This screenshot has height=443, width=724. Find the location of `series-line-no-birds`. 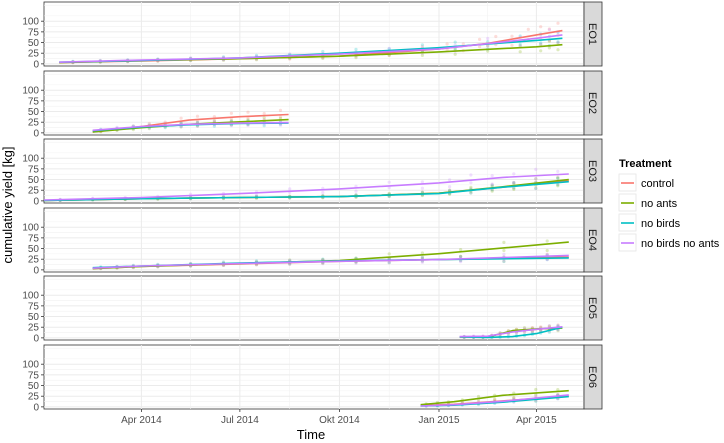

series-line-no-birds is located at coordinates (511, 332).